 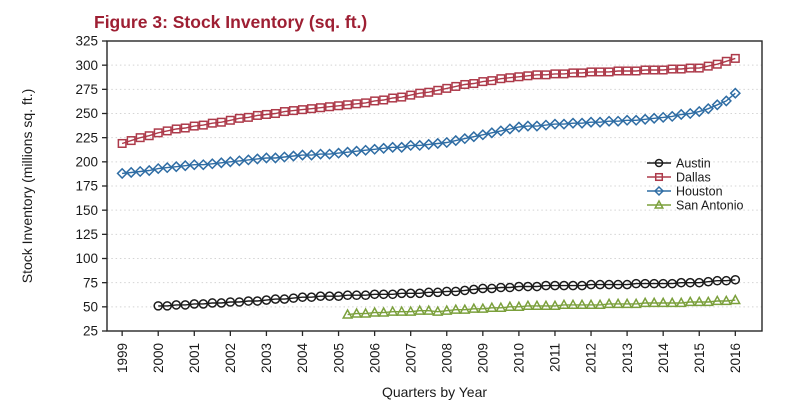 I want to click on y-tick-label: 225, so click(x=86, y=137).